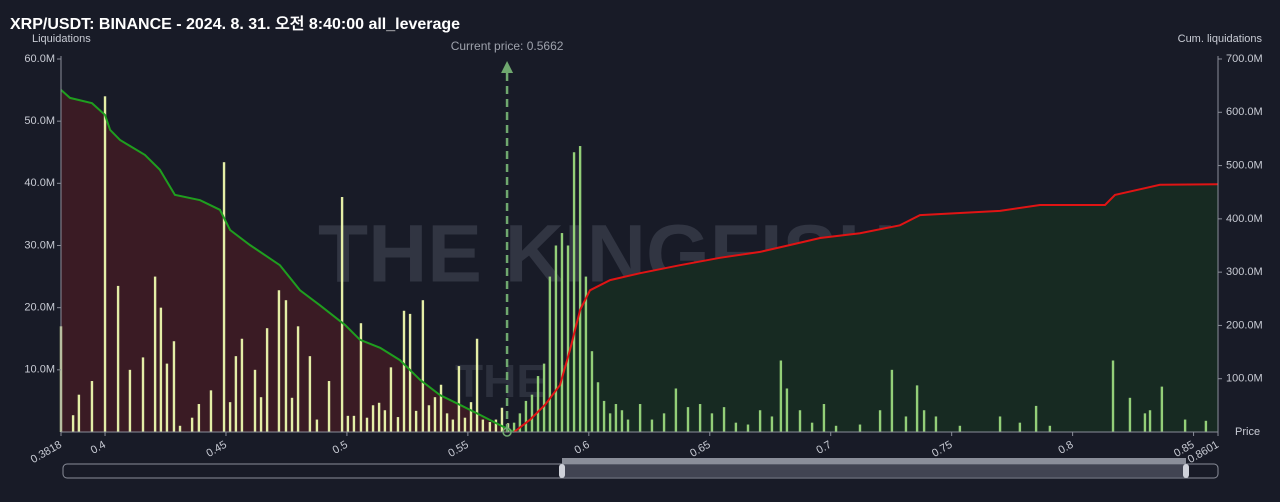  Describe the element at coordinates (39, 59) in the screenshot. I see `y-tick-label: 60.0M` at that location.